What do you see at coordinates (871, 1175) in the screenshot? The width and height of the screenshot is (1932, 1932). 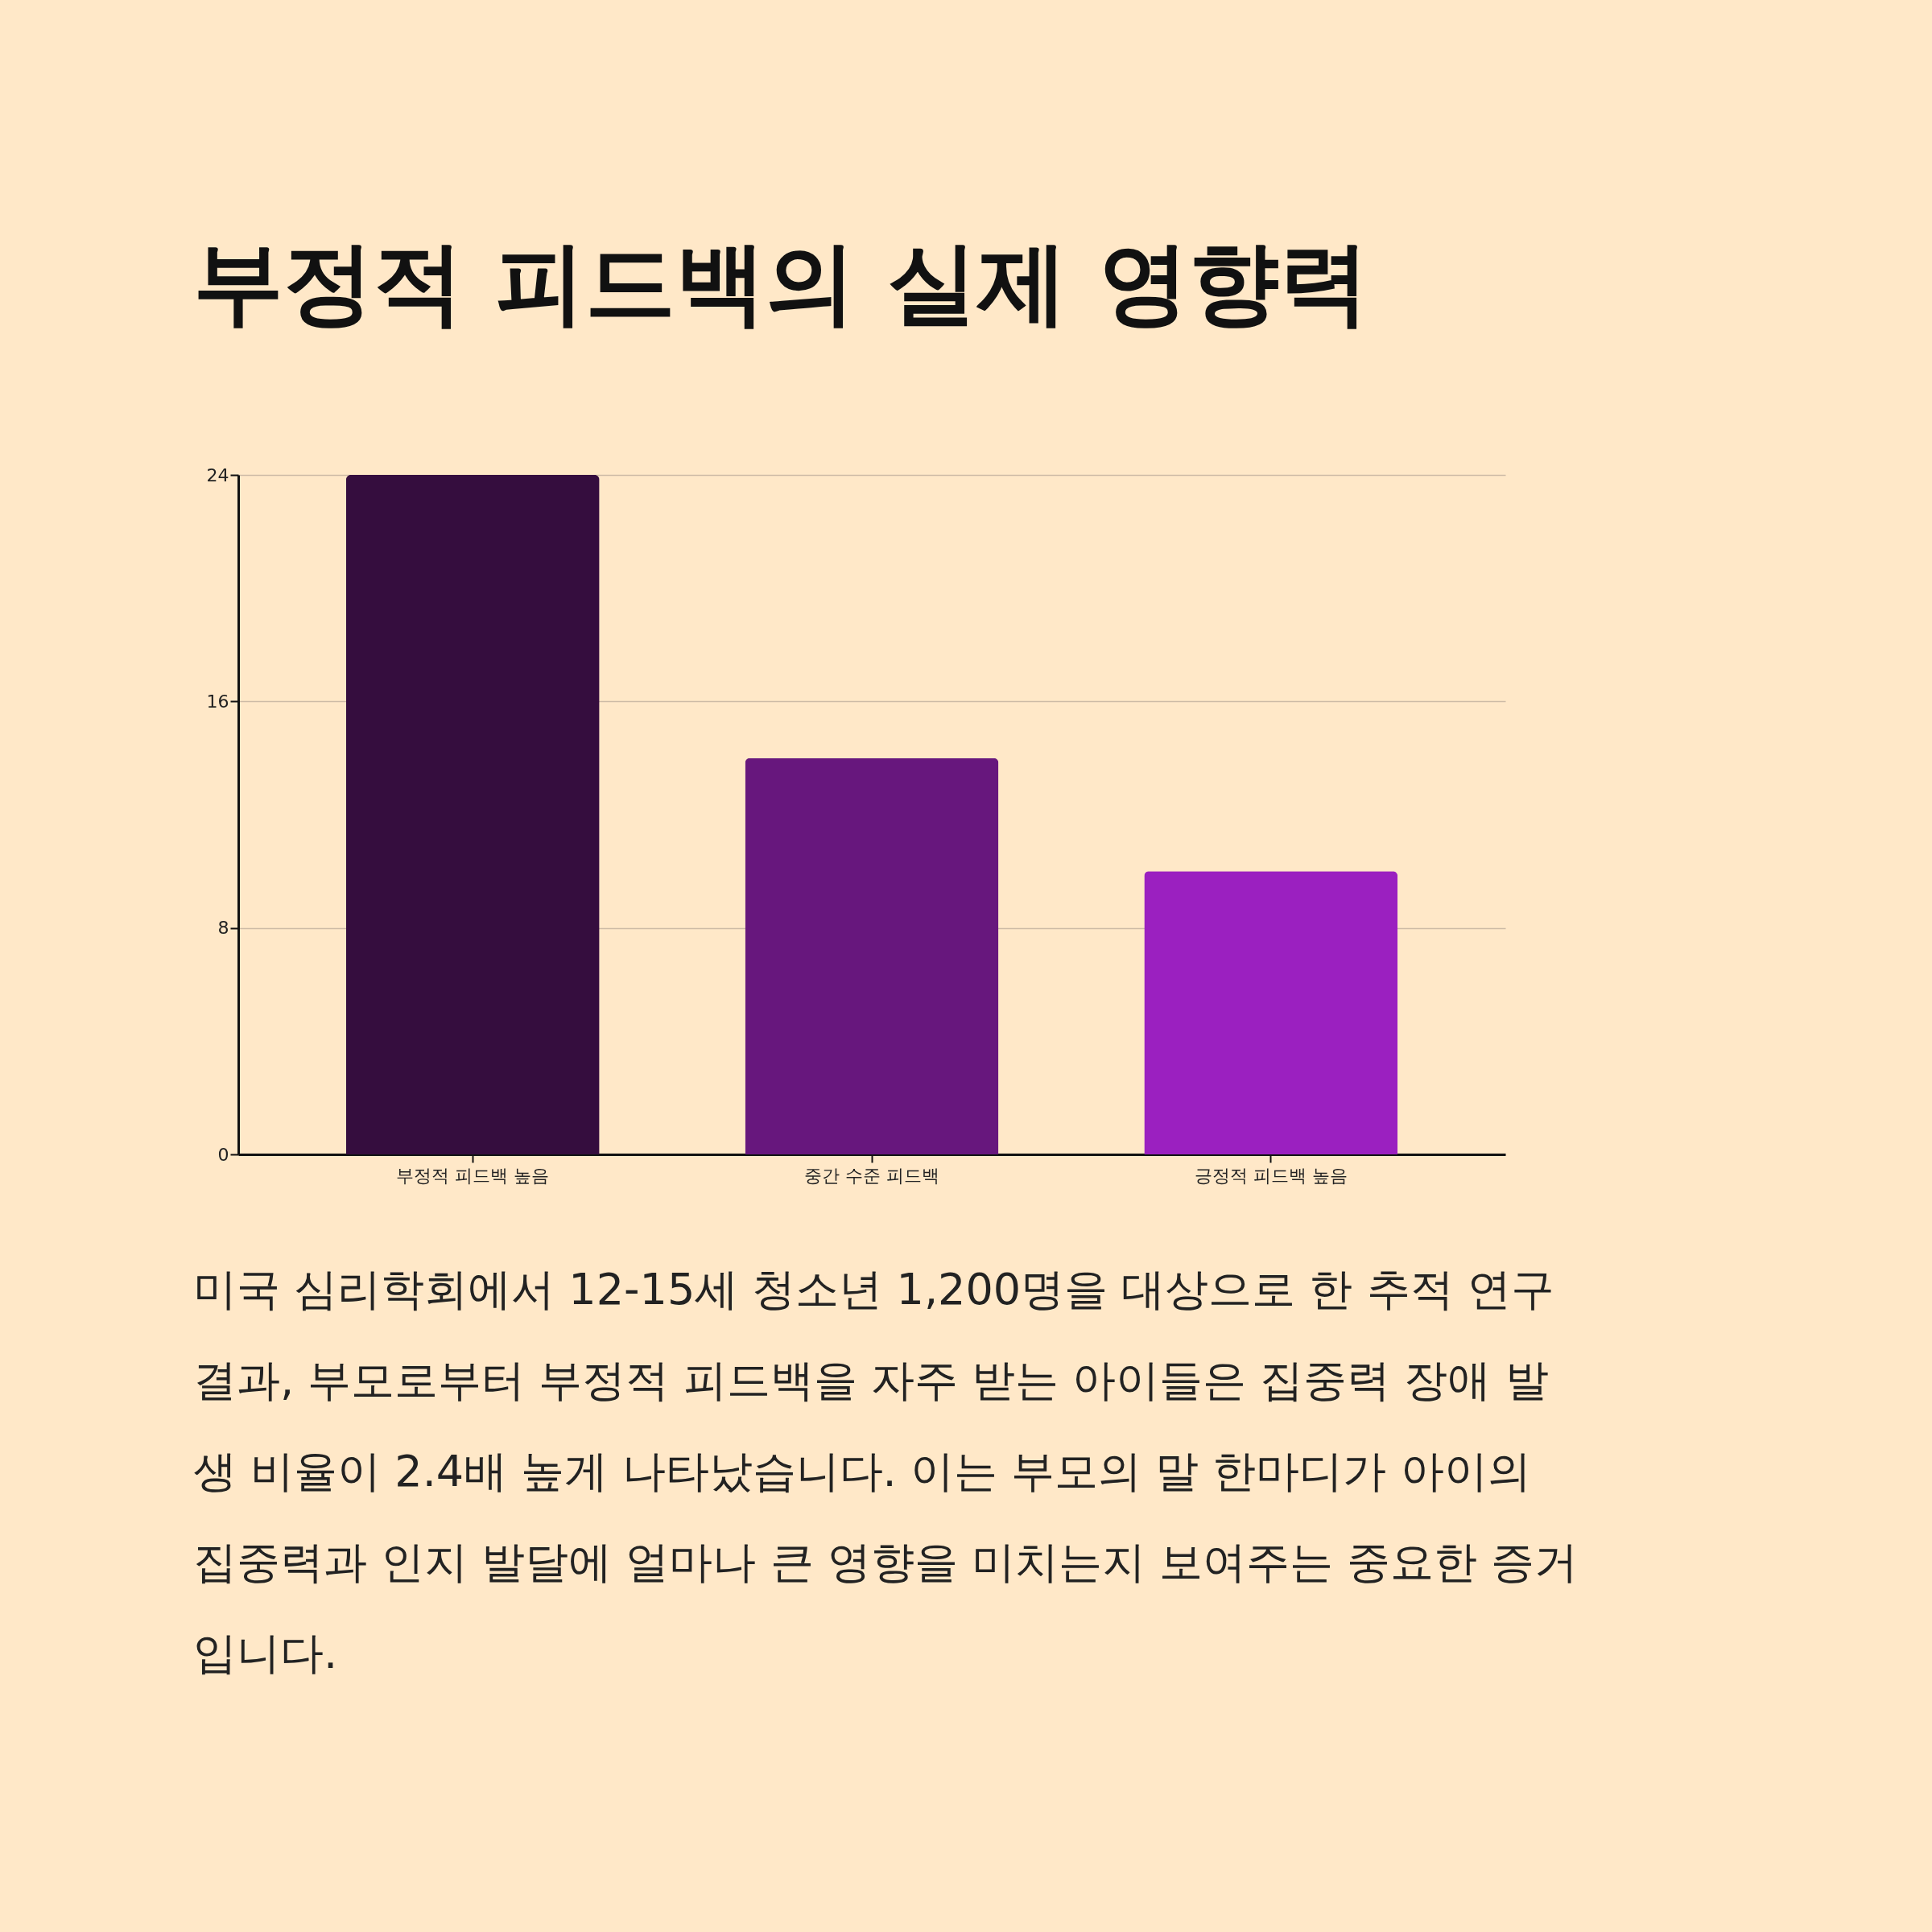 I see `x-tick-label: 중간 수준 피드백` at bounding box center [871, 1175].